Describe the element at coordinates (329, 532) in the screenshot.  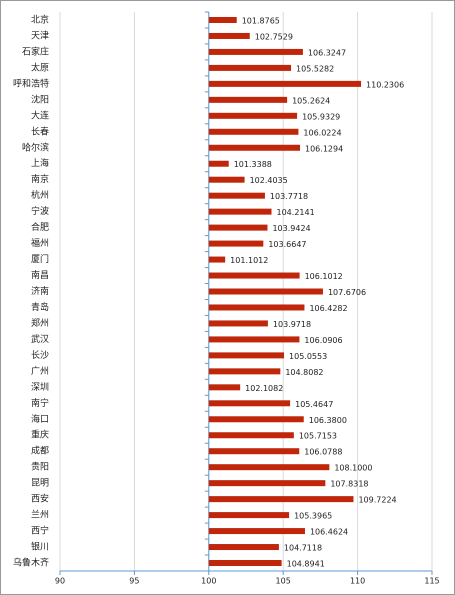
I see `value-label: 106.4624` at that location.